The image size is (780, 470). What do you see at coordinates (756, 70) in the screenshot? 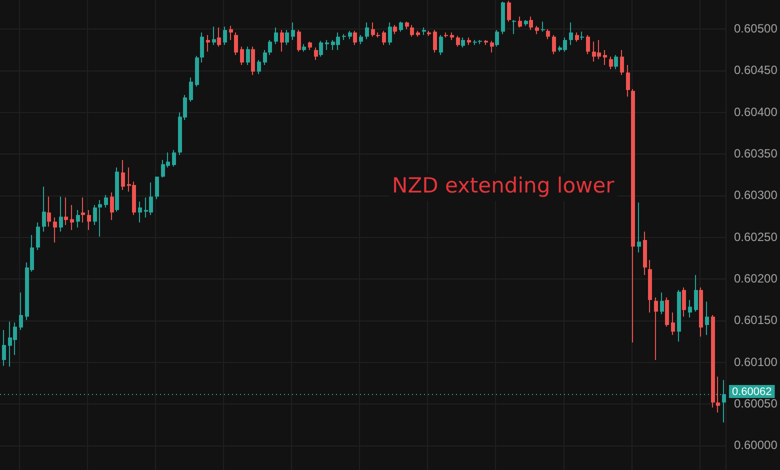
I see `y-tick-label: 0.60450` at bounding box center [756, 70].